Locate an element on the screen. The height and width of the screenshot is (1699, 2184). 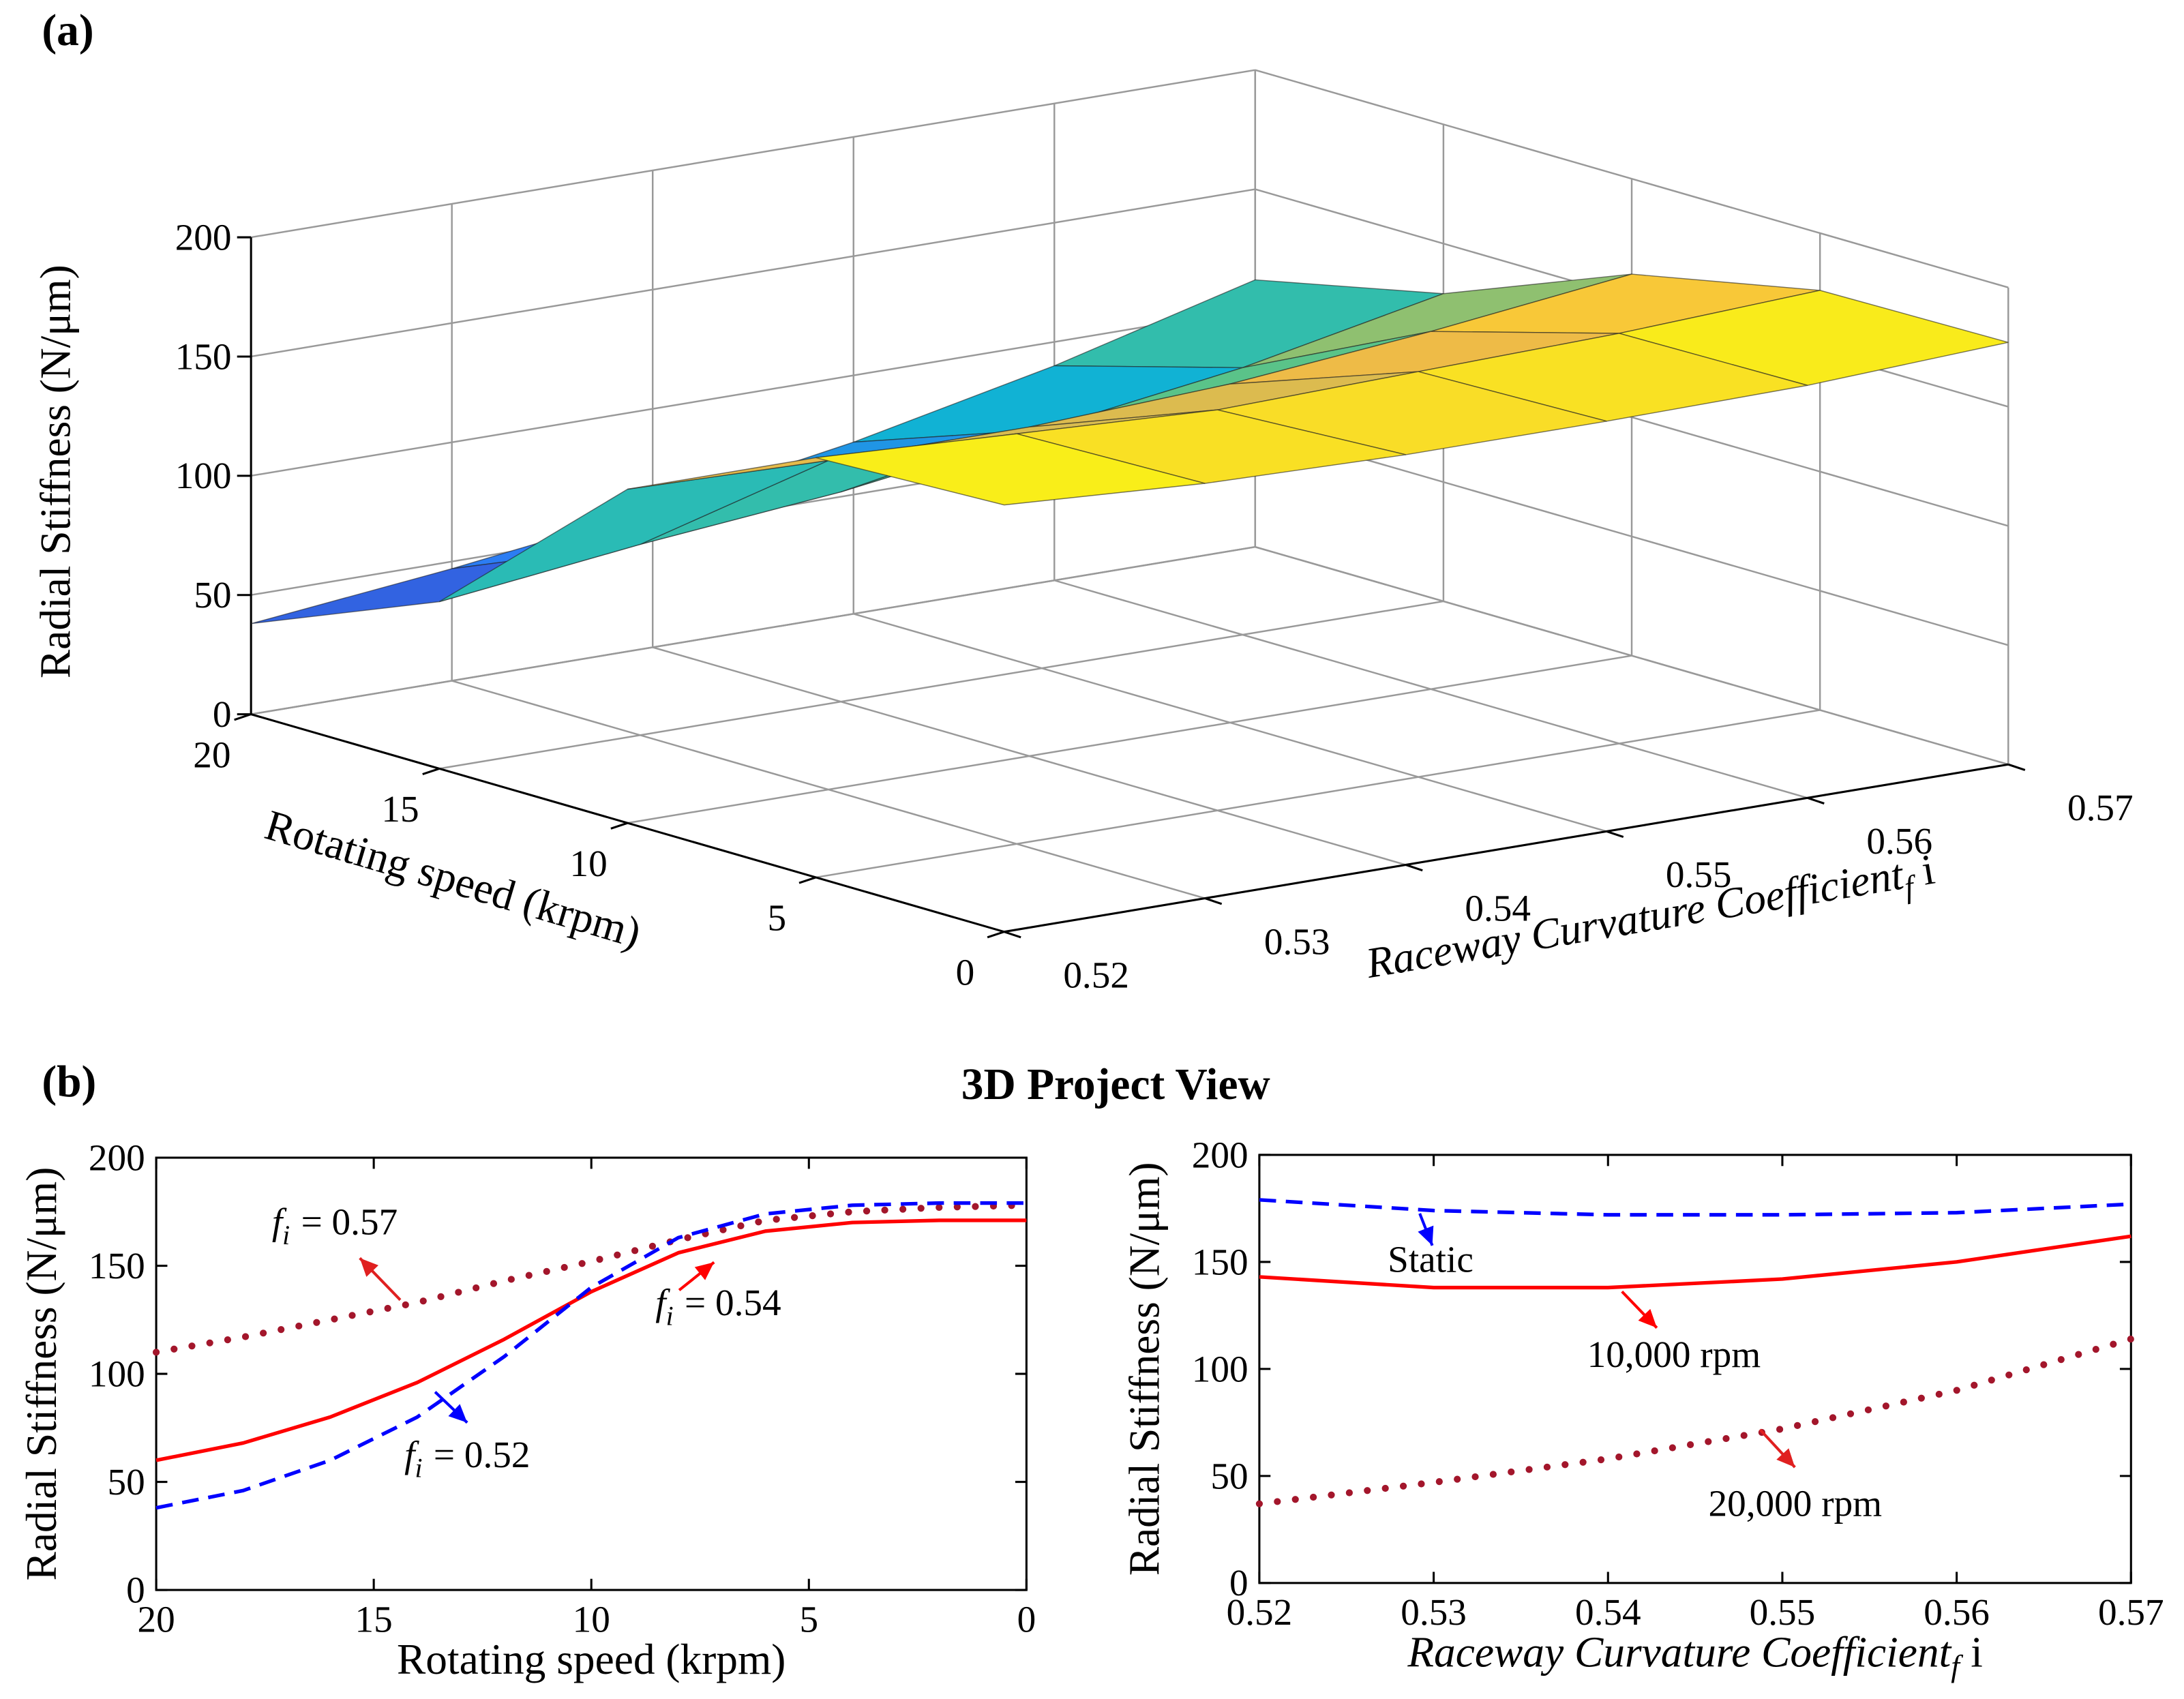
label-text: = 0.57 is located at coordinates (349, 1222).